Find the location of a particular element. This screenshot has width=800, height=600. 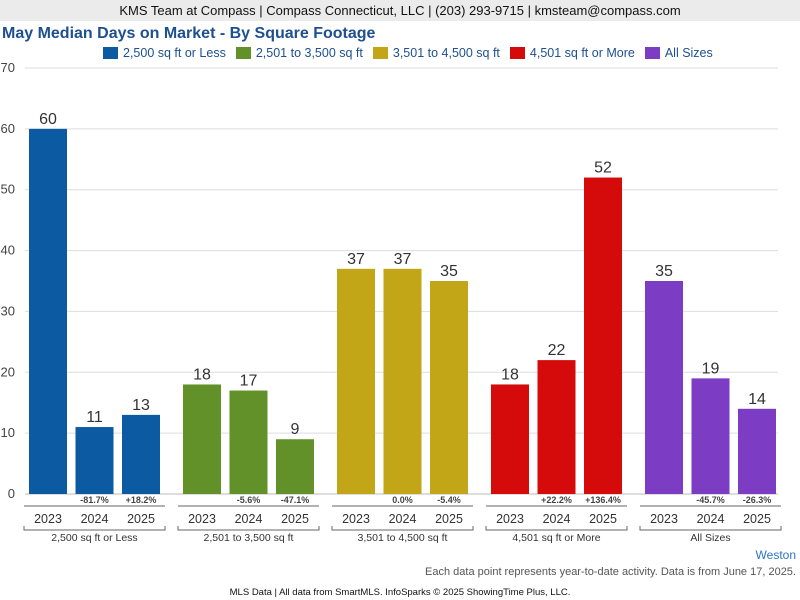

data-label: 22 is located at coordinates (557, 350).